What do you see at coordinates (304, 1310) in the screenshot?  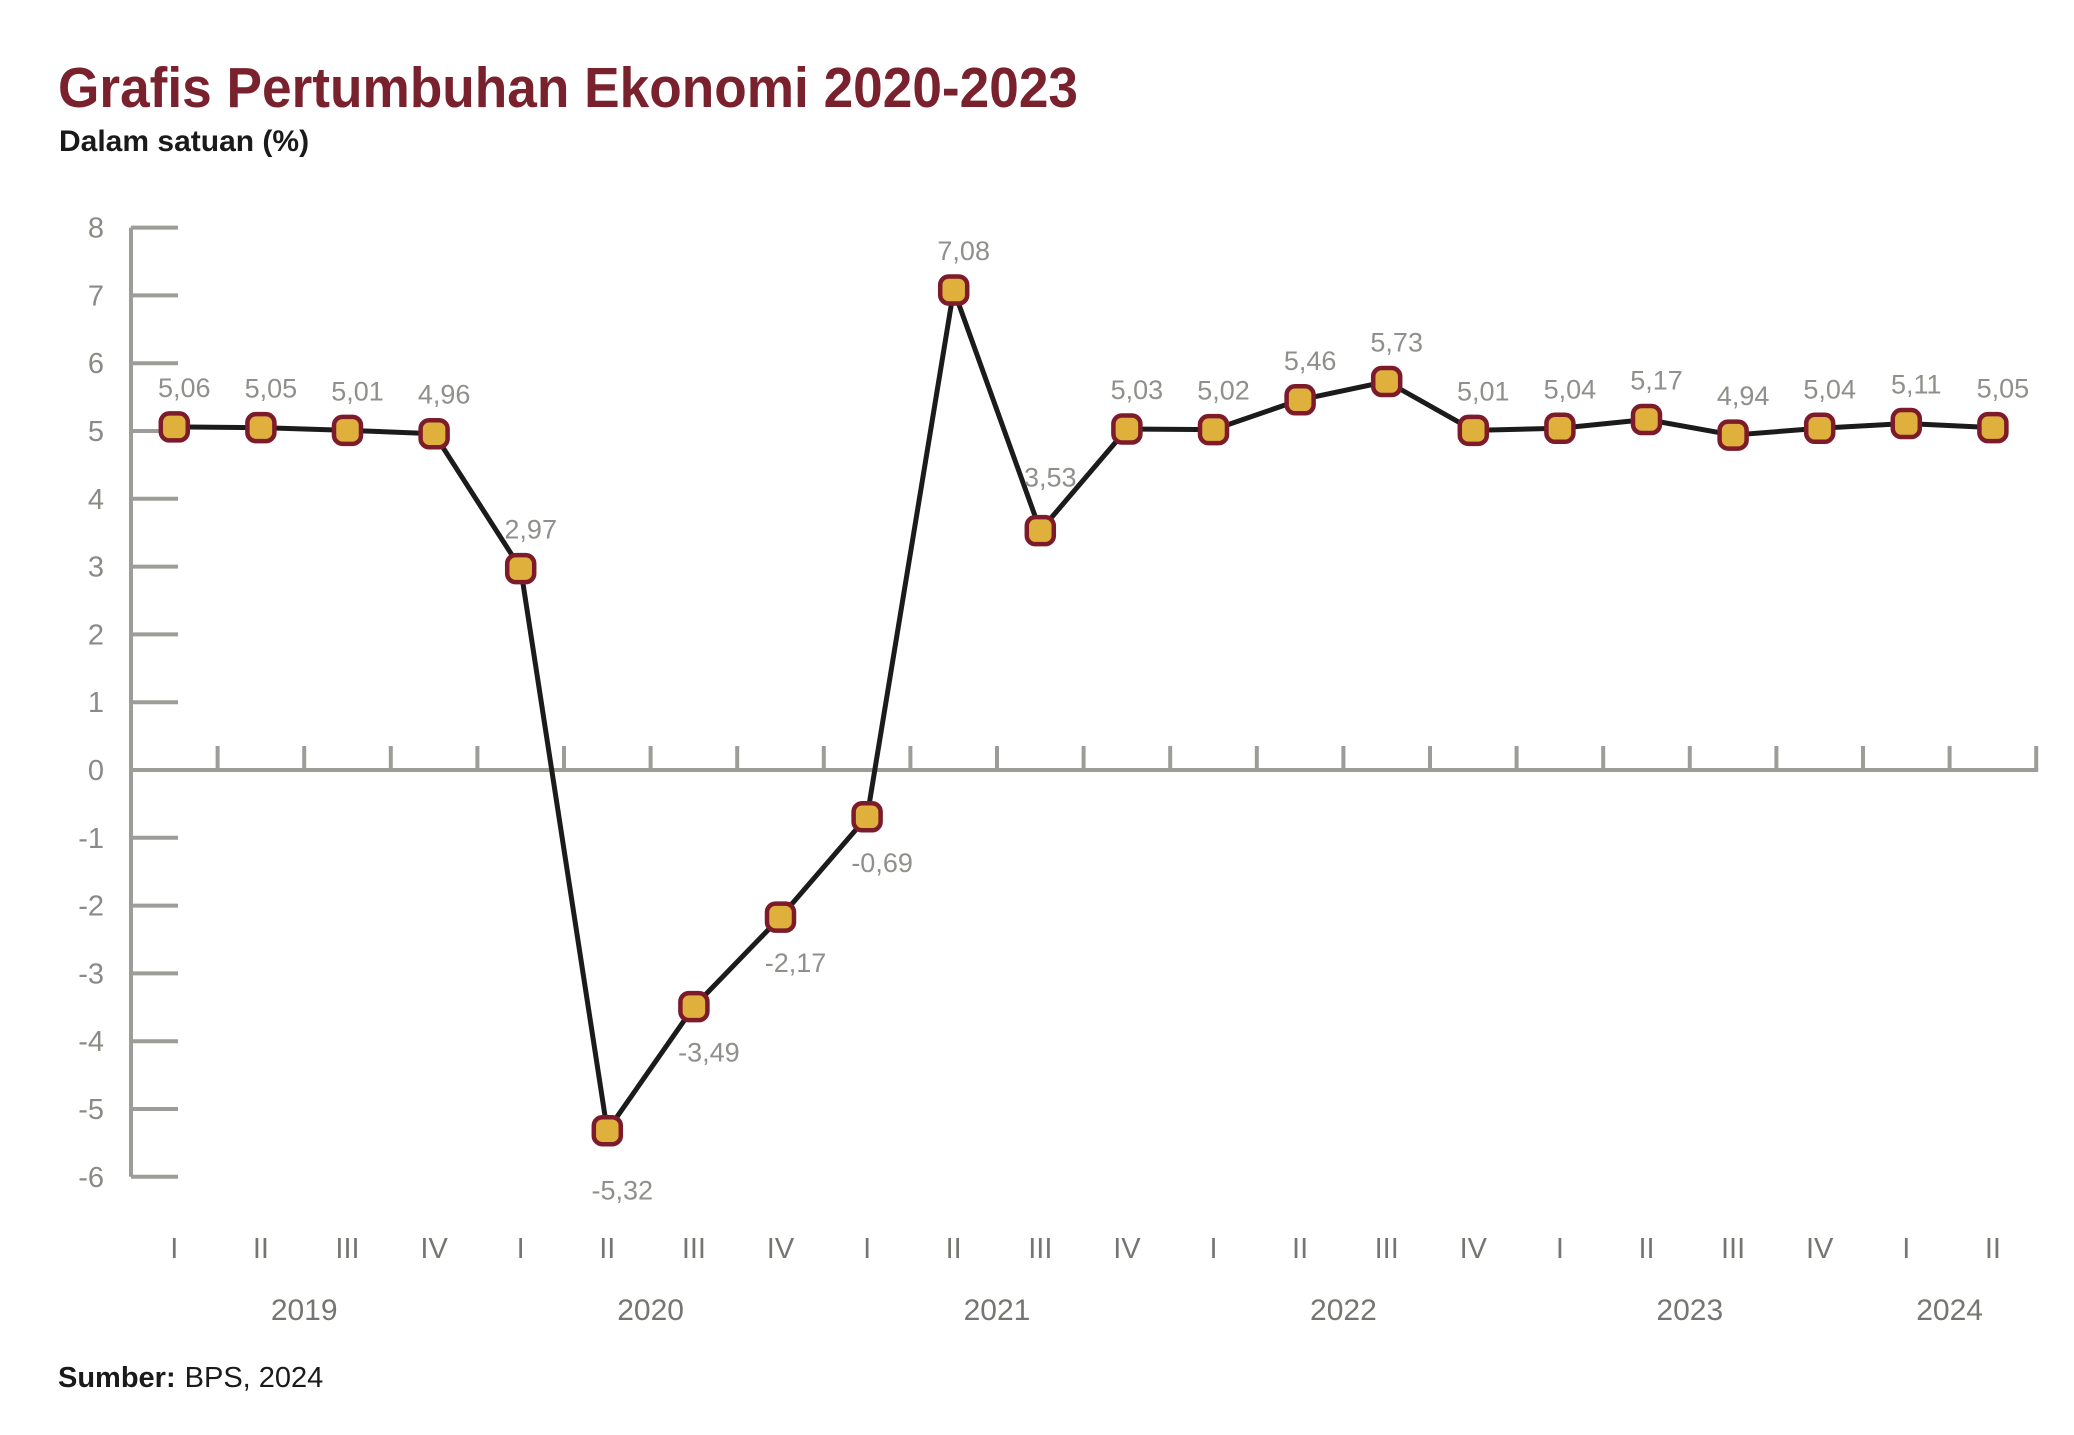 I see `year-label: 2019` at bounding box center [304, 1310].